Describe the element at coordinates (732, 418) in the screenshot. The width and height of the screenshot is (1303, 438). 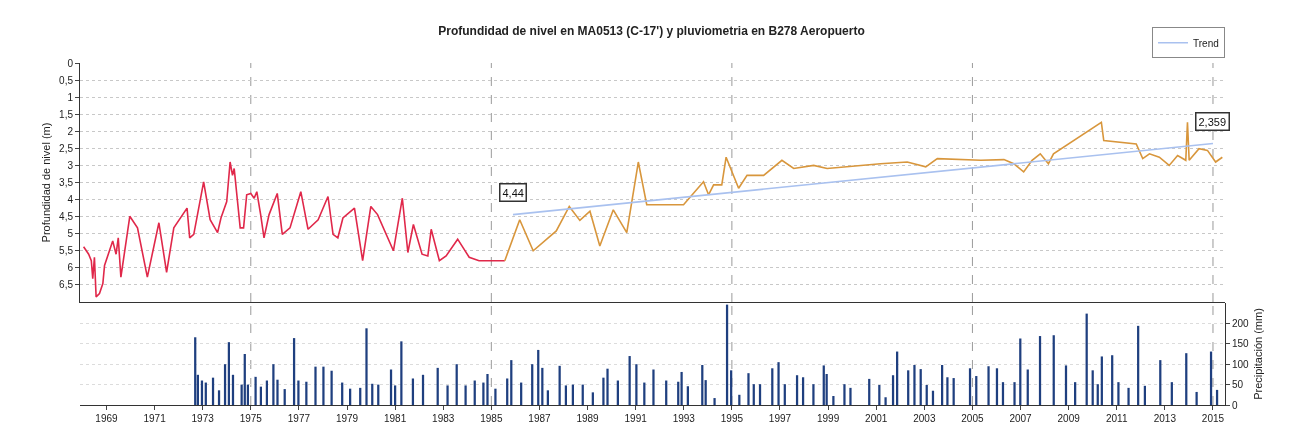
I see `x-tick-label: 1995` at that location.